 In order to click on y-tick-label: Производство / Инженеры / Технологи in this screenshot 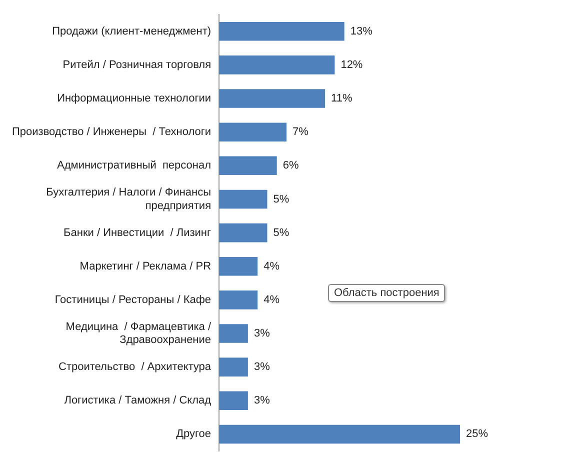, I will do `click(112, 132)`.